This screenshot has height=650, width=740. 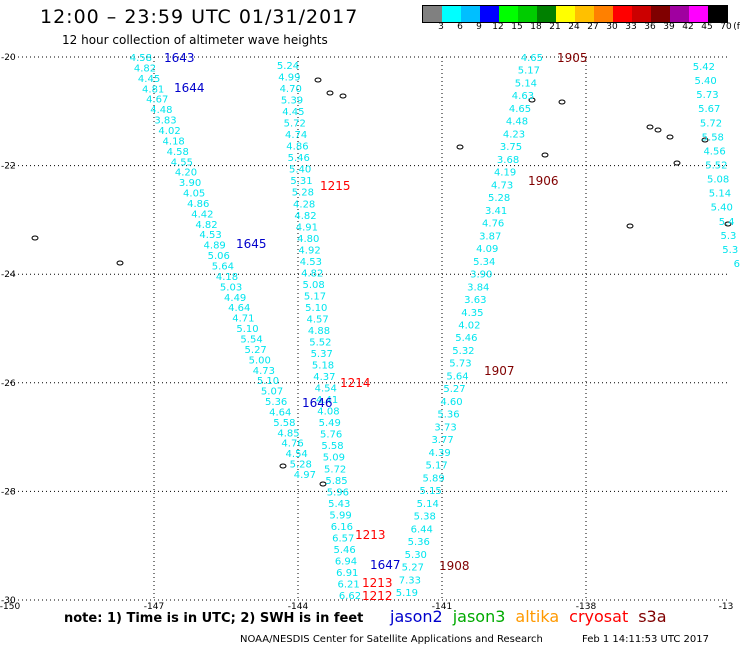 I want to click on satellite-legend-item: jason2, so click(x=416, y=616).